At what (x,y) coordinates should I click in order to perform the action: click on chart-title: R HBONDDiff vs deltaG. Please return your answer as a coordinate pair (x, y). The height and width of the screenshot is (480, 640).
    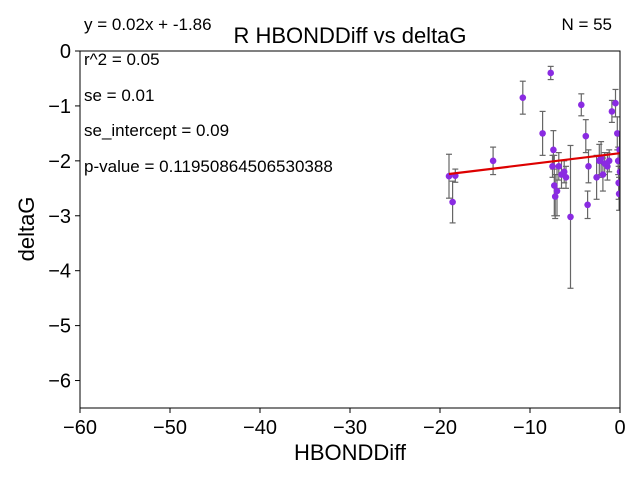
    Looking at the image, I should click on (349, 35).